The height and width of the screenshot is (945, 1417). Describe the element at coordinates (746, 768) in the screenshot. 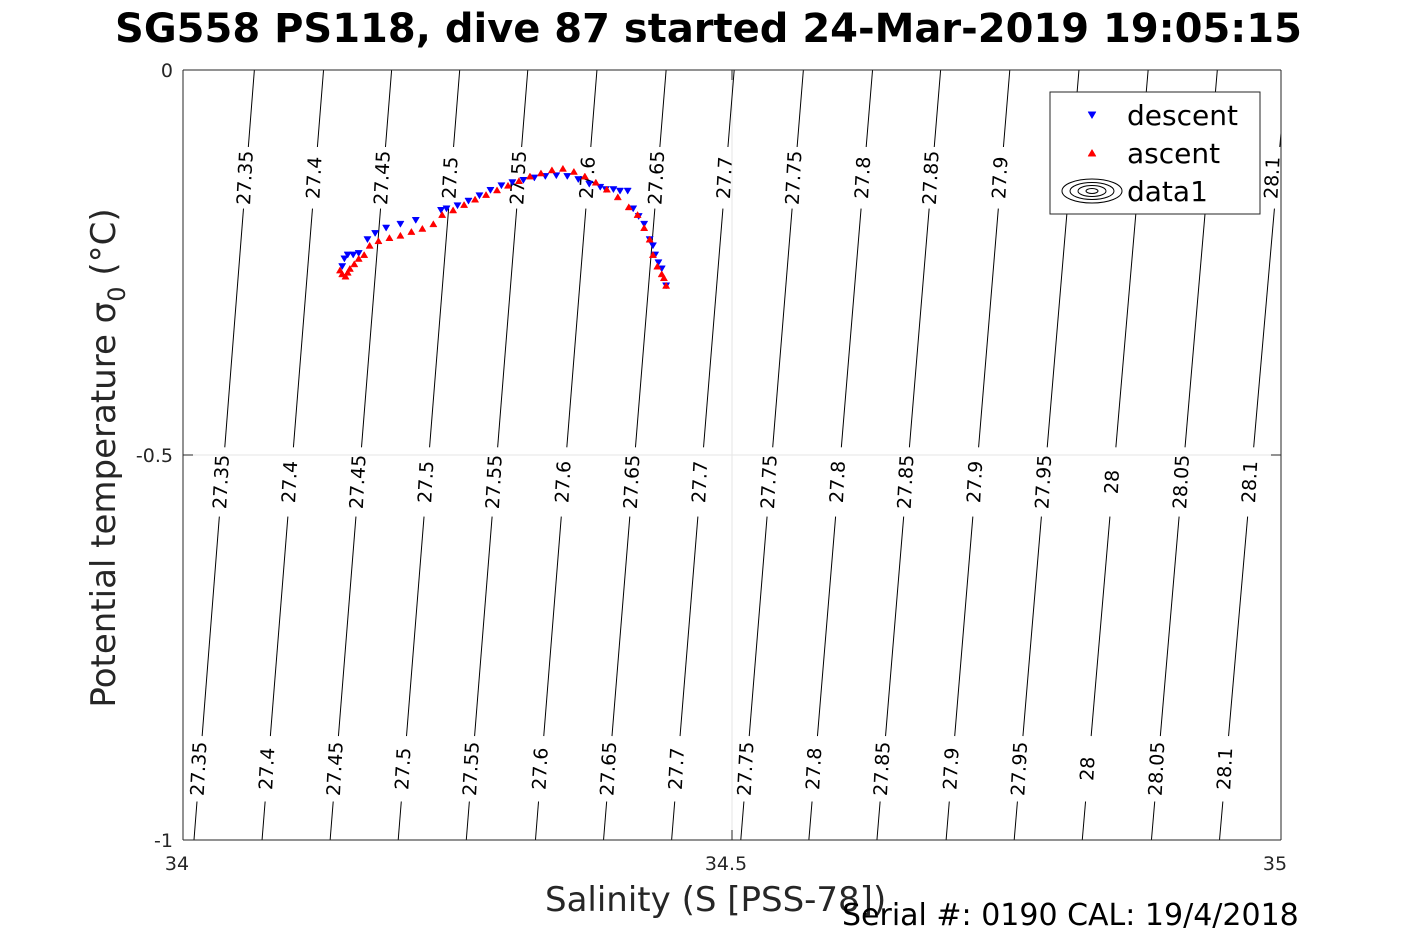

I see `contour-label-bottom: 27.75` at that location.